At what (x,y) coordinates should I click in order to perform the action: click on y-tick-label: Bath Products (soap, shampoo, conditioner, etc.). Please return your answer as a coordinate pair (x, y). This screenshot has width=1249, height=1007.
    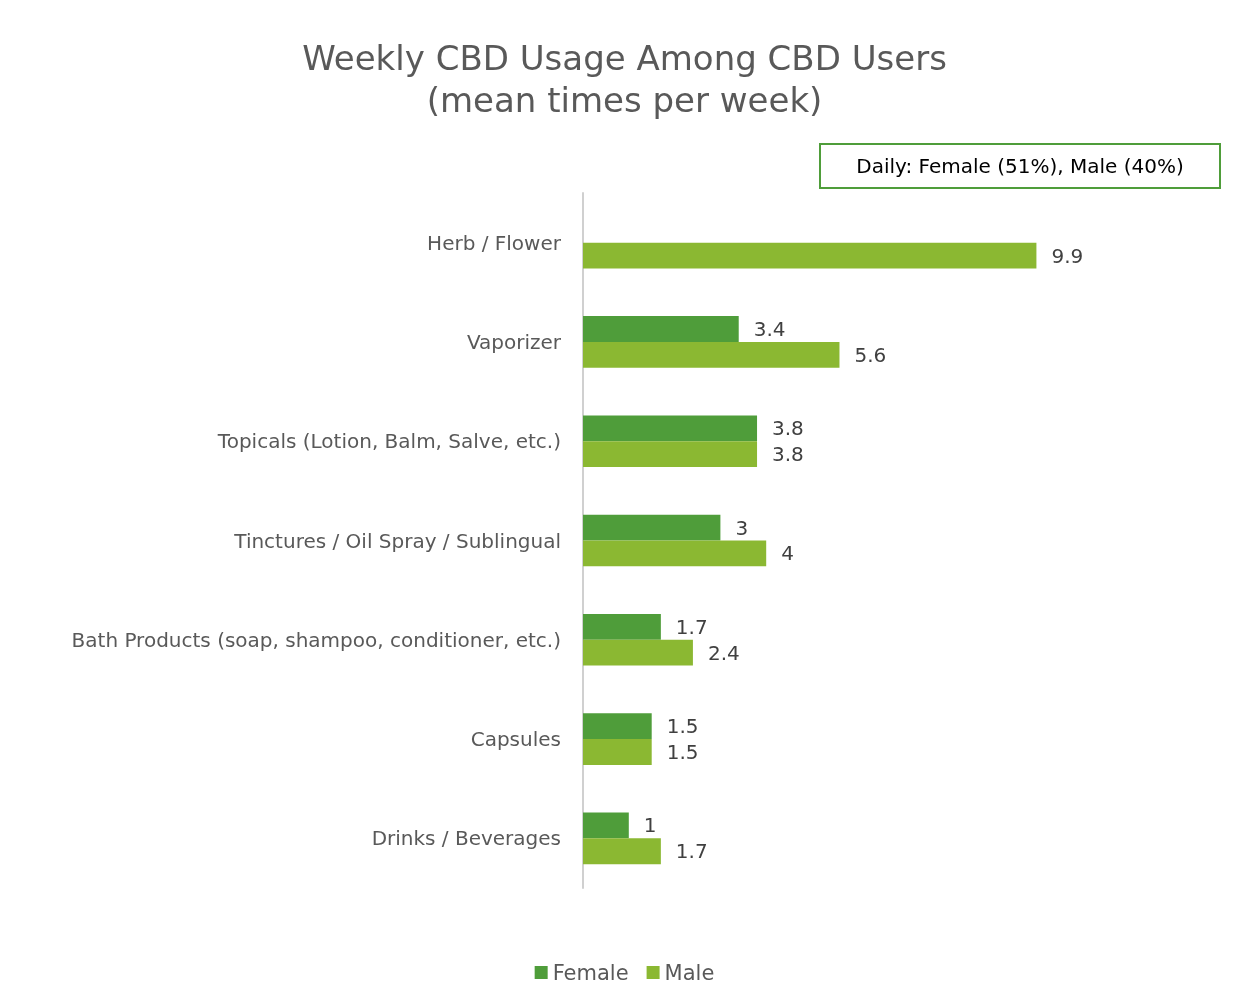
    Looking at the image, I should click on (316, 639).